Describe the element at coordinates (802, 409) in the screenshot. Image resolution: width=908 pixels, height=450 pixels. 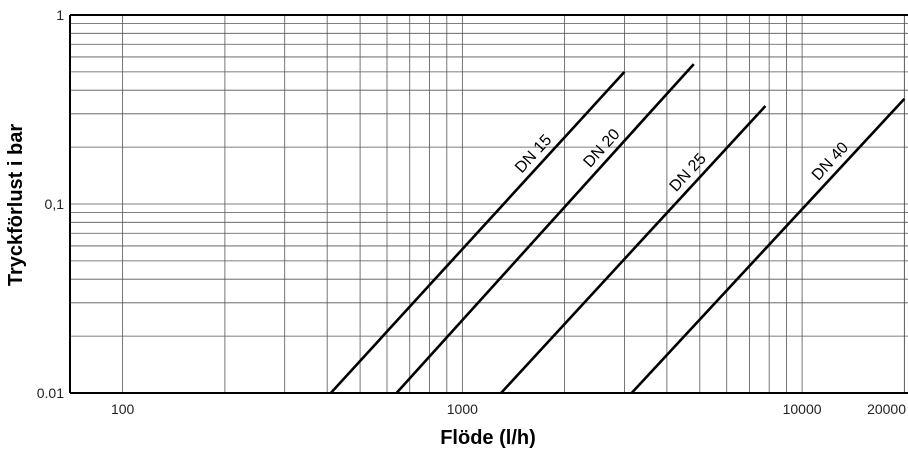
I see `x-tick-label: 10000` at that location.